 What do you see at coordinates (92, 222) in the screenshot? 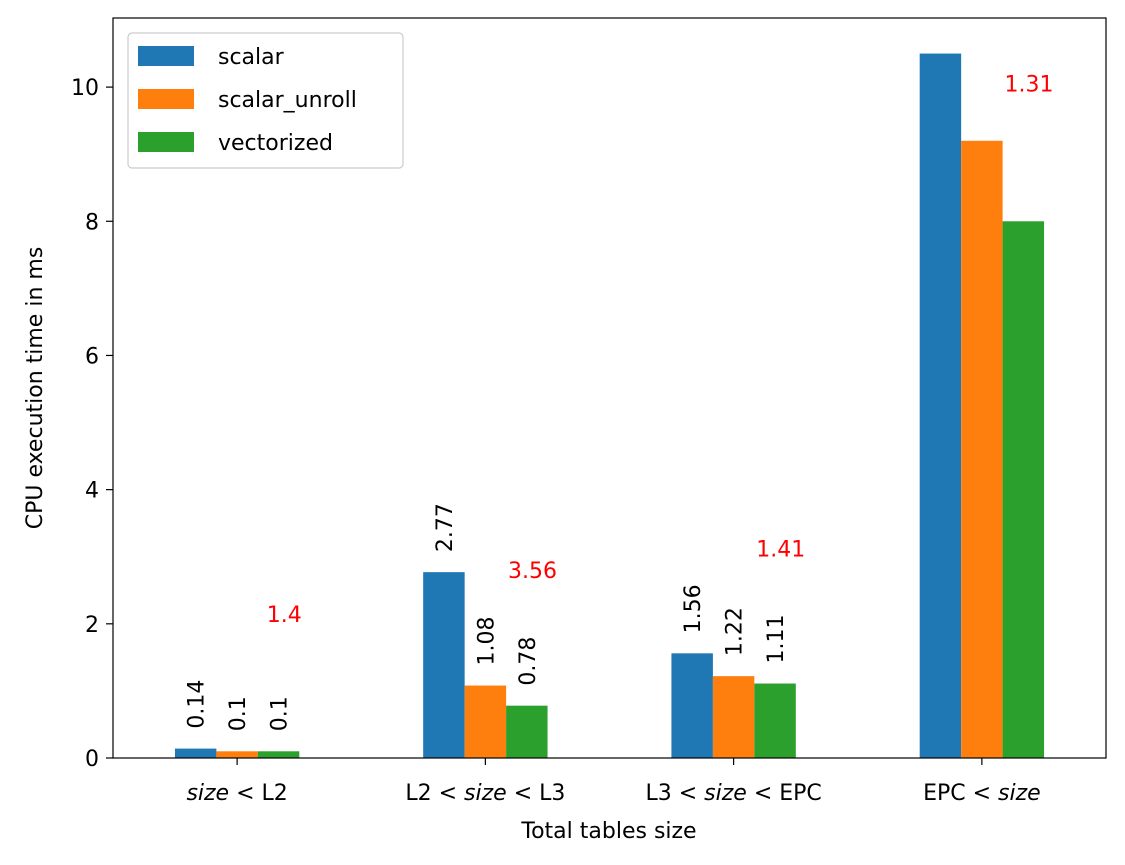
I see `y-tick-label: 8` at bounding box center [92, 222].